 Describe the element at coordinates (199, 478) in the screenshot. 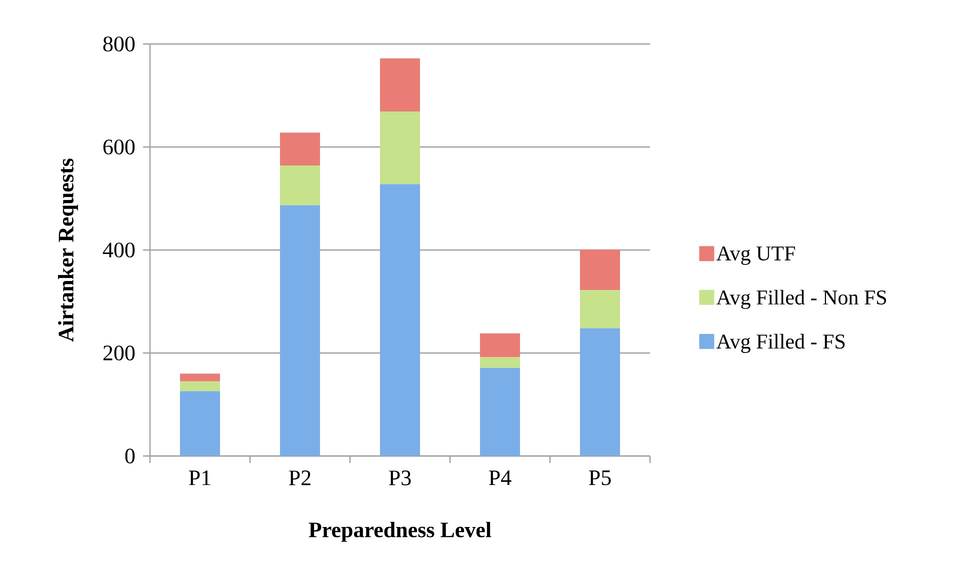

I see `x-tick-label: P1` at that location.